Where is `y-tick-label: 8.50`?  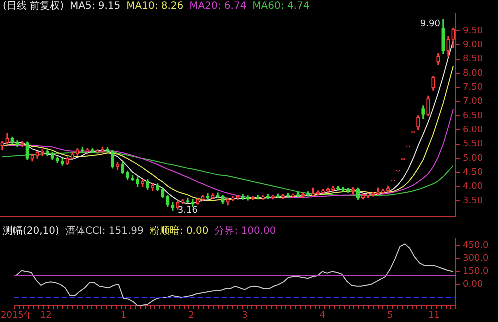 y-tick-label: 8.50 is located at coordinates (473, 59).